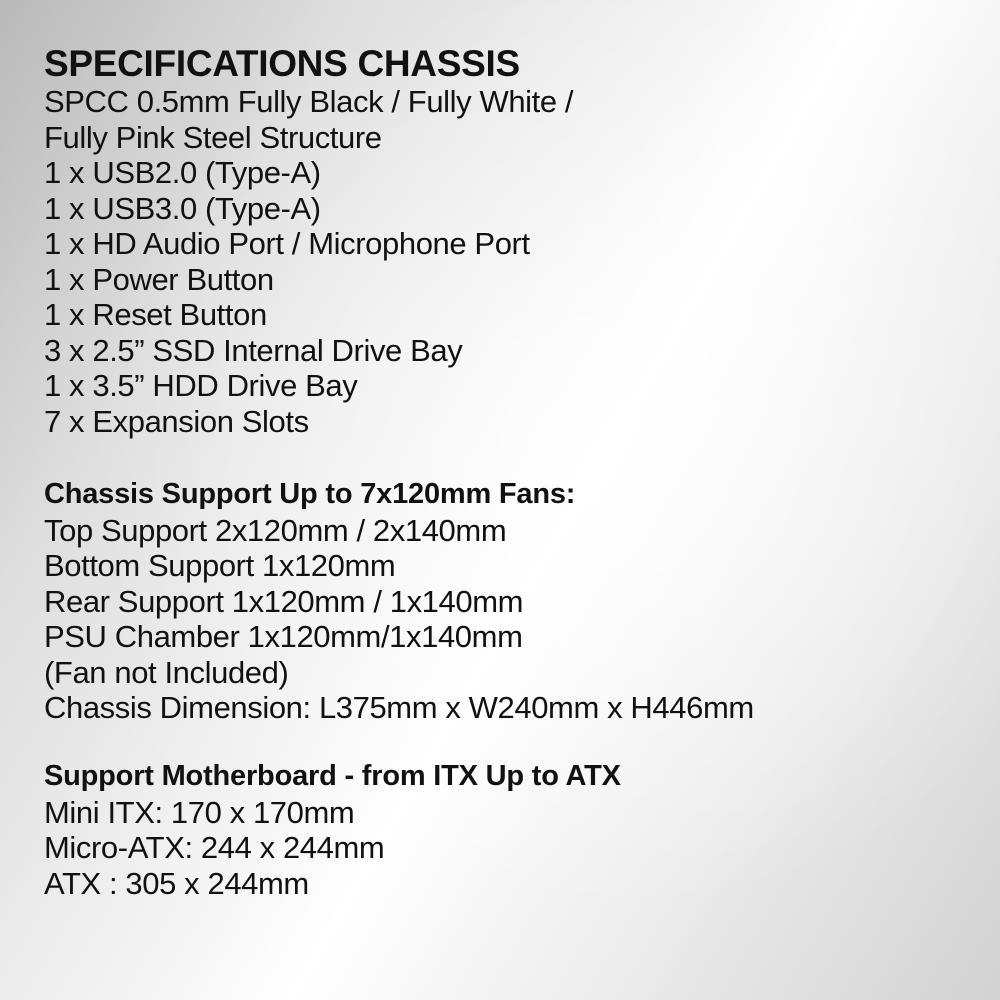 Image resolution: width=1000 pixels, height=1000 pixels. Describe the element at coordinates (283, 636) in the screenshot. I see `fan-line: PSU Chamber 1x120mm/1x140mm` at that location.